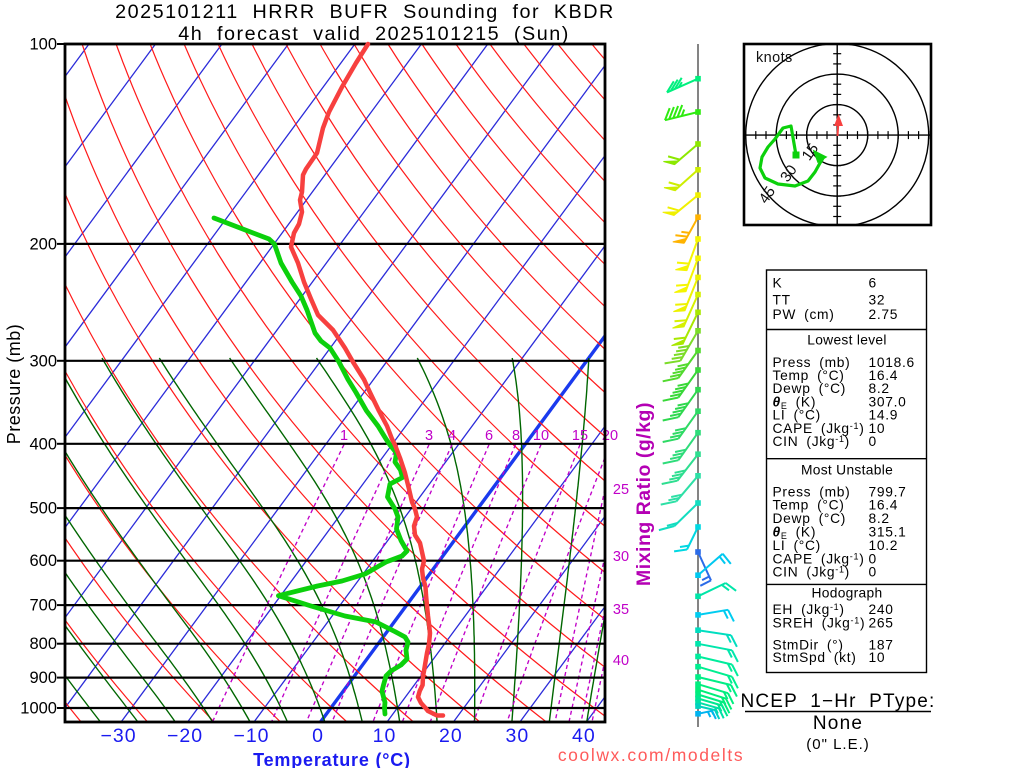 This screenshot has width=1024, height=768. Describe the element at coordinates (429, 436) in the screenshot. I see `svg-text: 3` at that location.